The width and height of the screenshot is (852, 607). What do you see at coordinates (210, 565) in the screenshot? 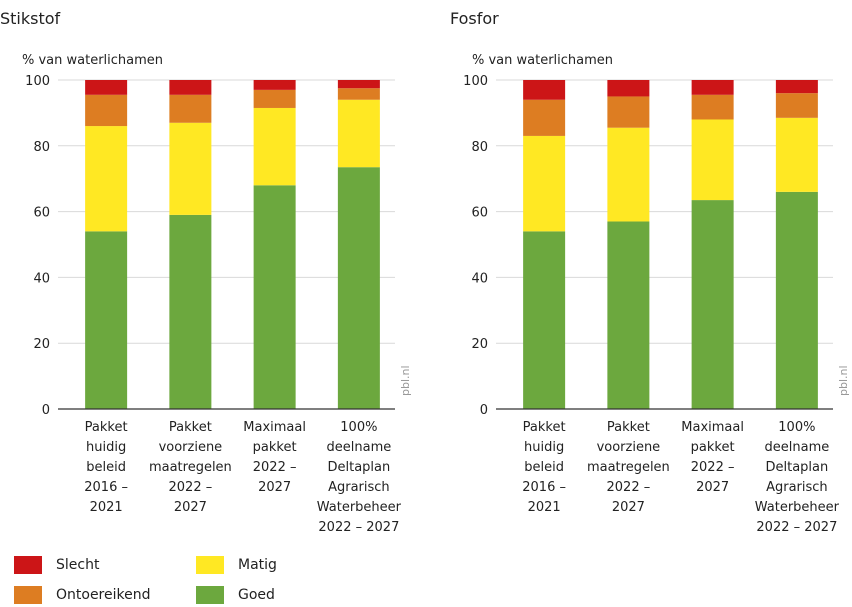
I see `legend-swatch-matig` at bounding box center [210, 565].